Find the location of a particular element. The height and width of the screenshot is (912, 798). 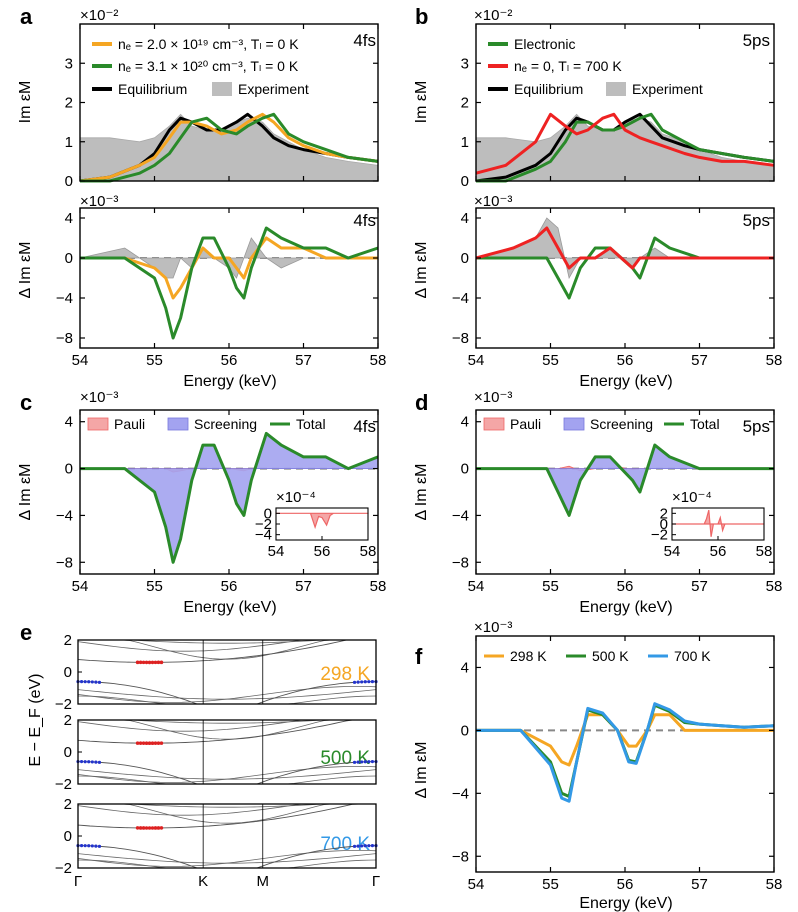

f-xtick-label-3: 57 is located at coordinates (699, 884).